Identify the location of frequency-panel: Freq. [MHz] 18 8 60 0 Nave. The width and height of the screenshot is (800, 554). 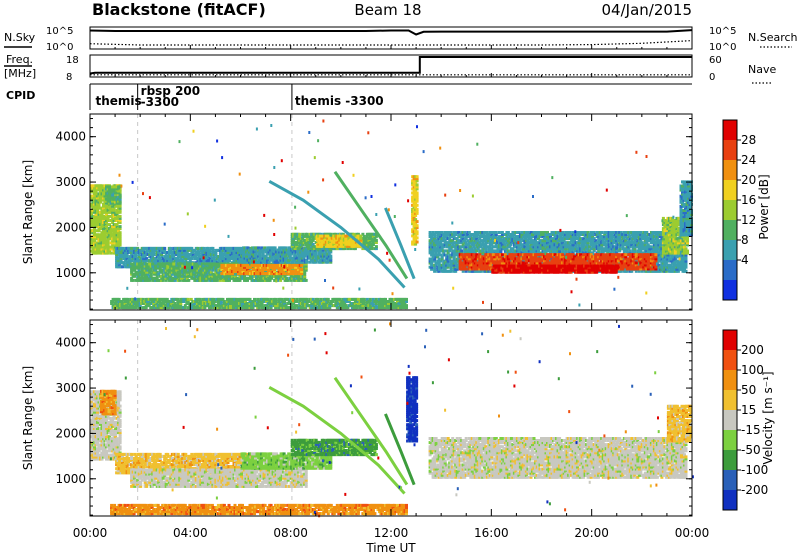
(390, 68).